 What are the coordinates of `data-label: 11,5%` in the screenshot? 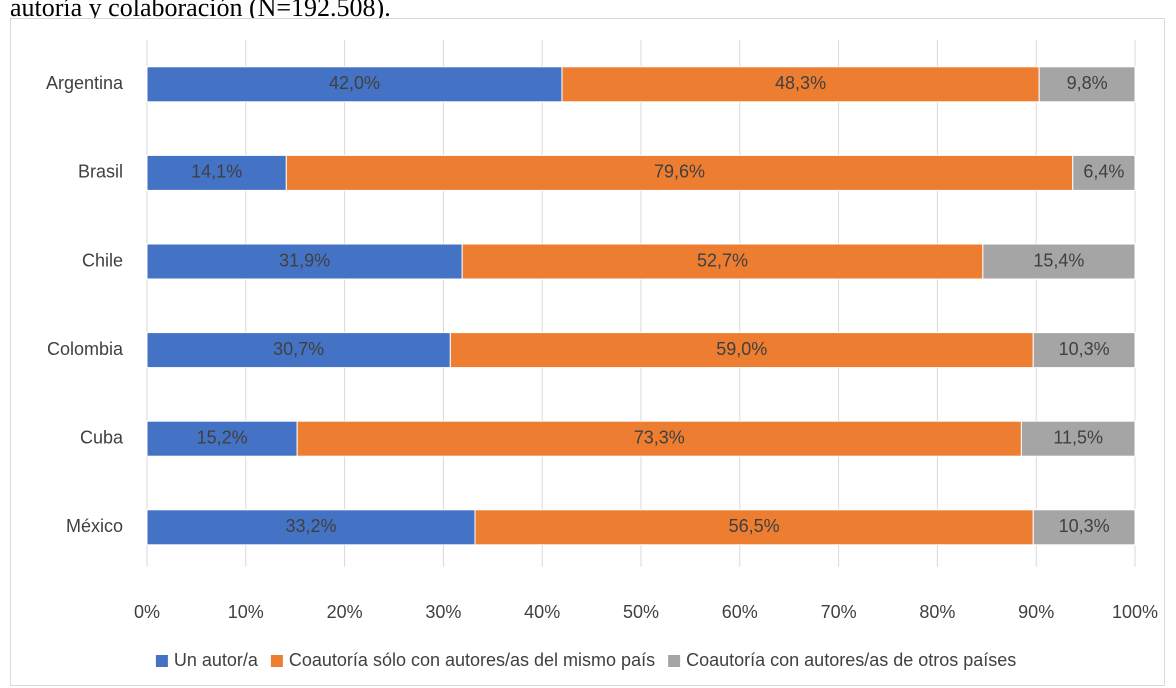 It's located at (1078, 437).